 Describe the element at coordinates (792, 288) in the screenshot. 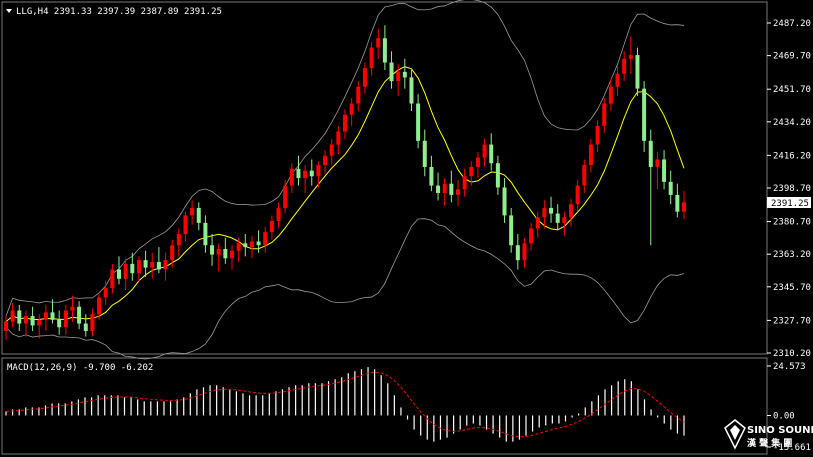

I see `price-tick-label: 2345.70` at that location.